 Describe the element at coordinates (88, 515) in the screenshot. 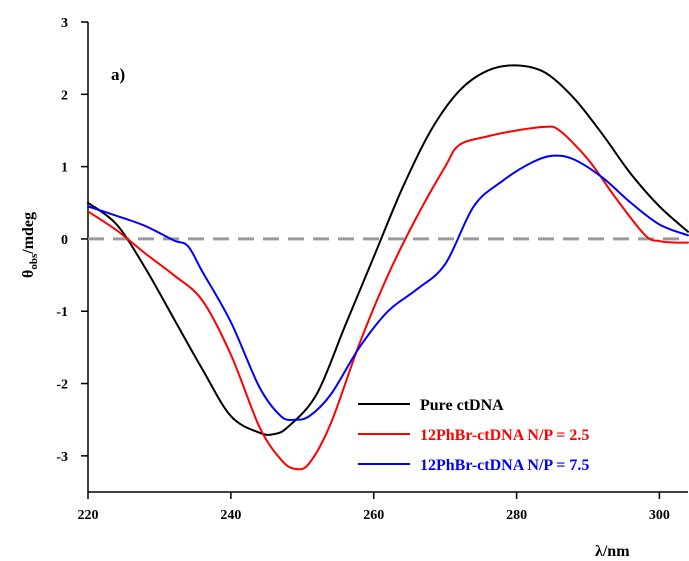

I see `x-tick-label: 220` at that location.